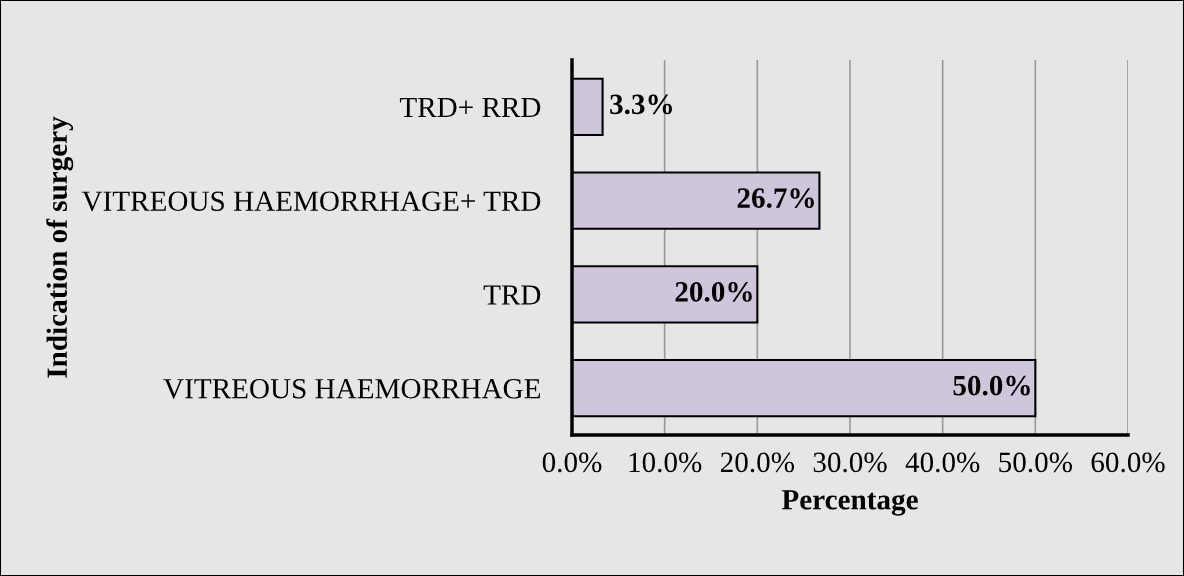 This screenshot has height=576, width=1184. What do you see at coordinates (757, 462) in the screenshot?
I see `x-tick-label: 20.0%` at bounding box center [757, 462].